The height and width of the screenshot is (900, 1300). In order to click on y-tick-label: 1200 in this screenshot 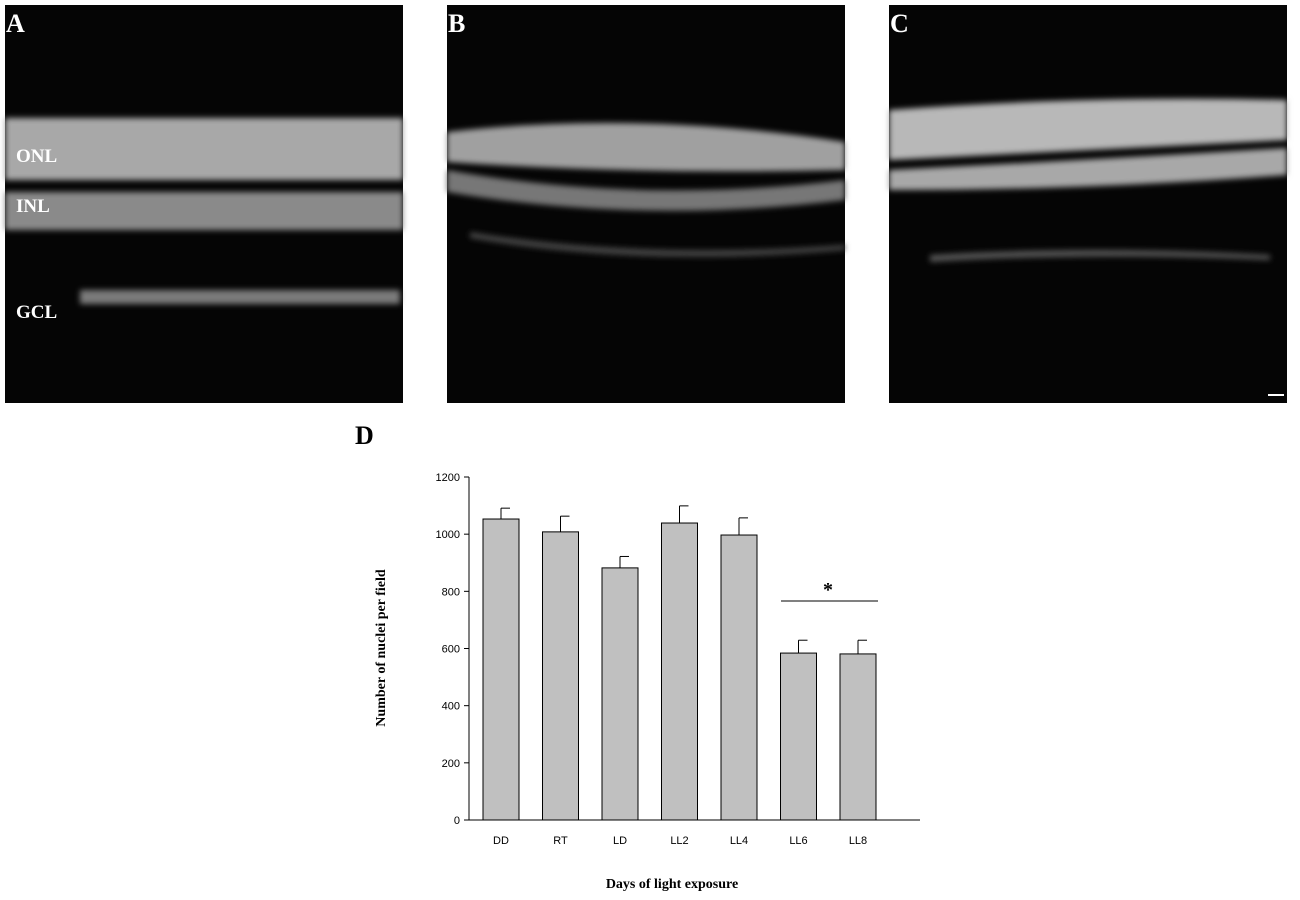, I will do `click(448, 478)`.